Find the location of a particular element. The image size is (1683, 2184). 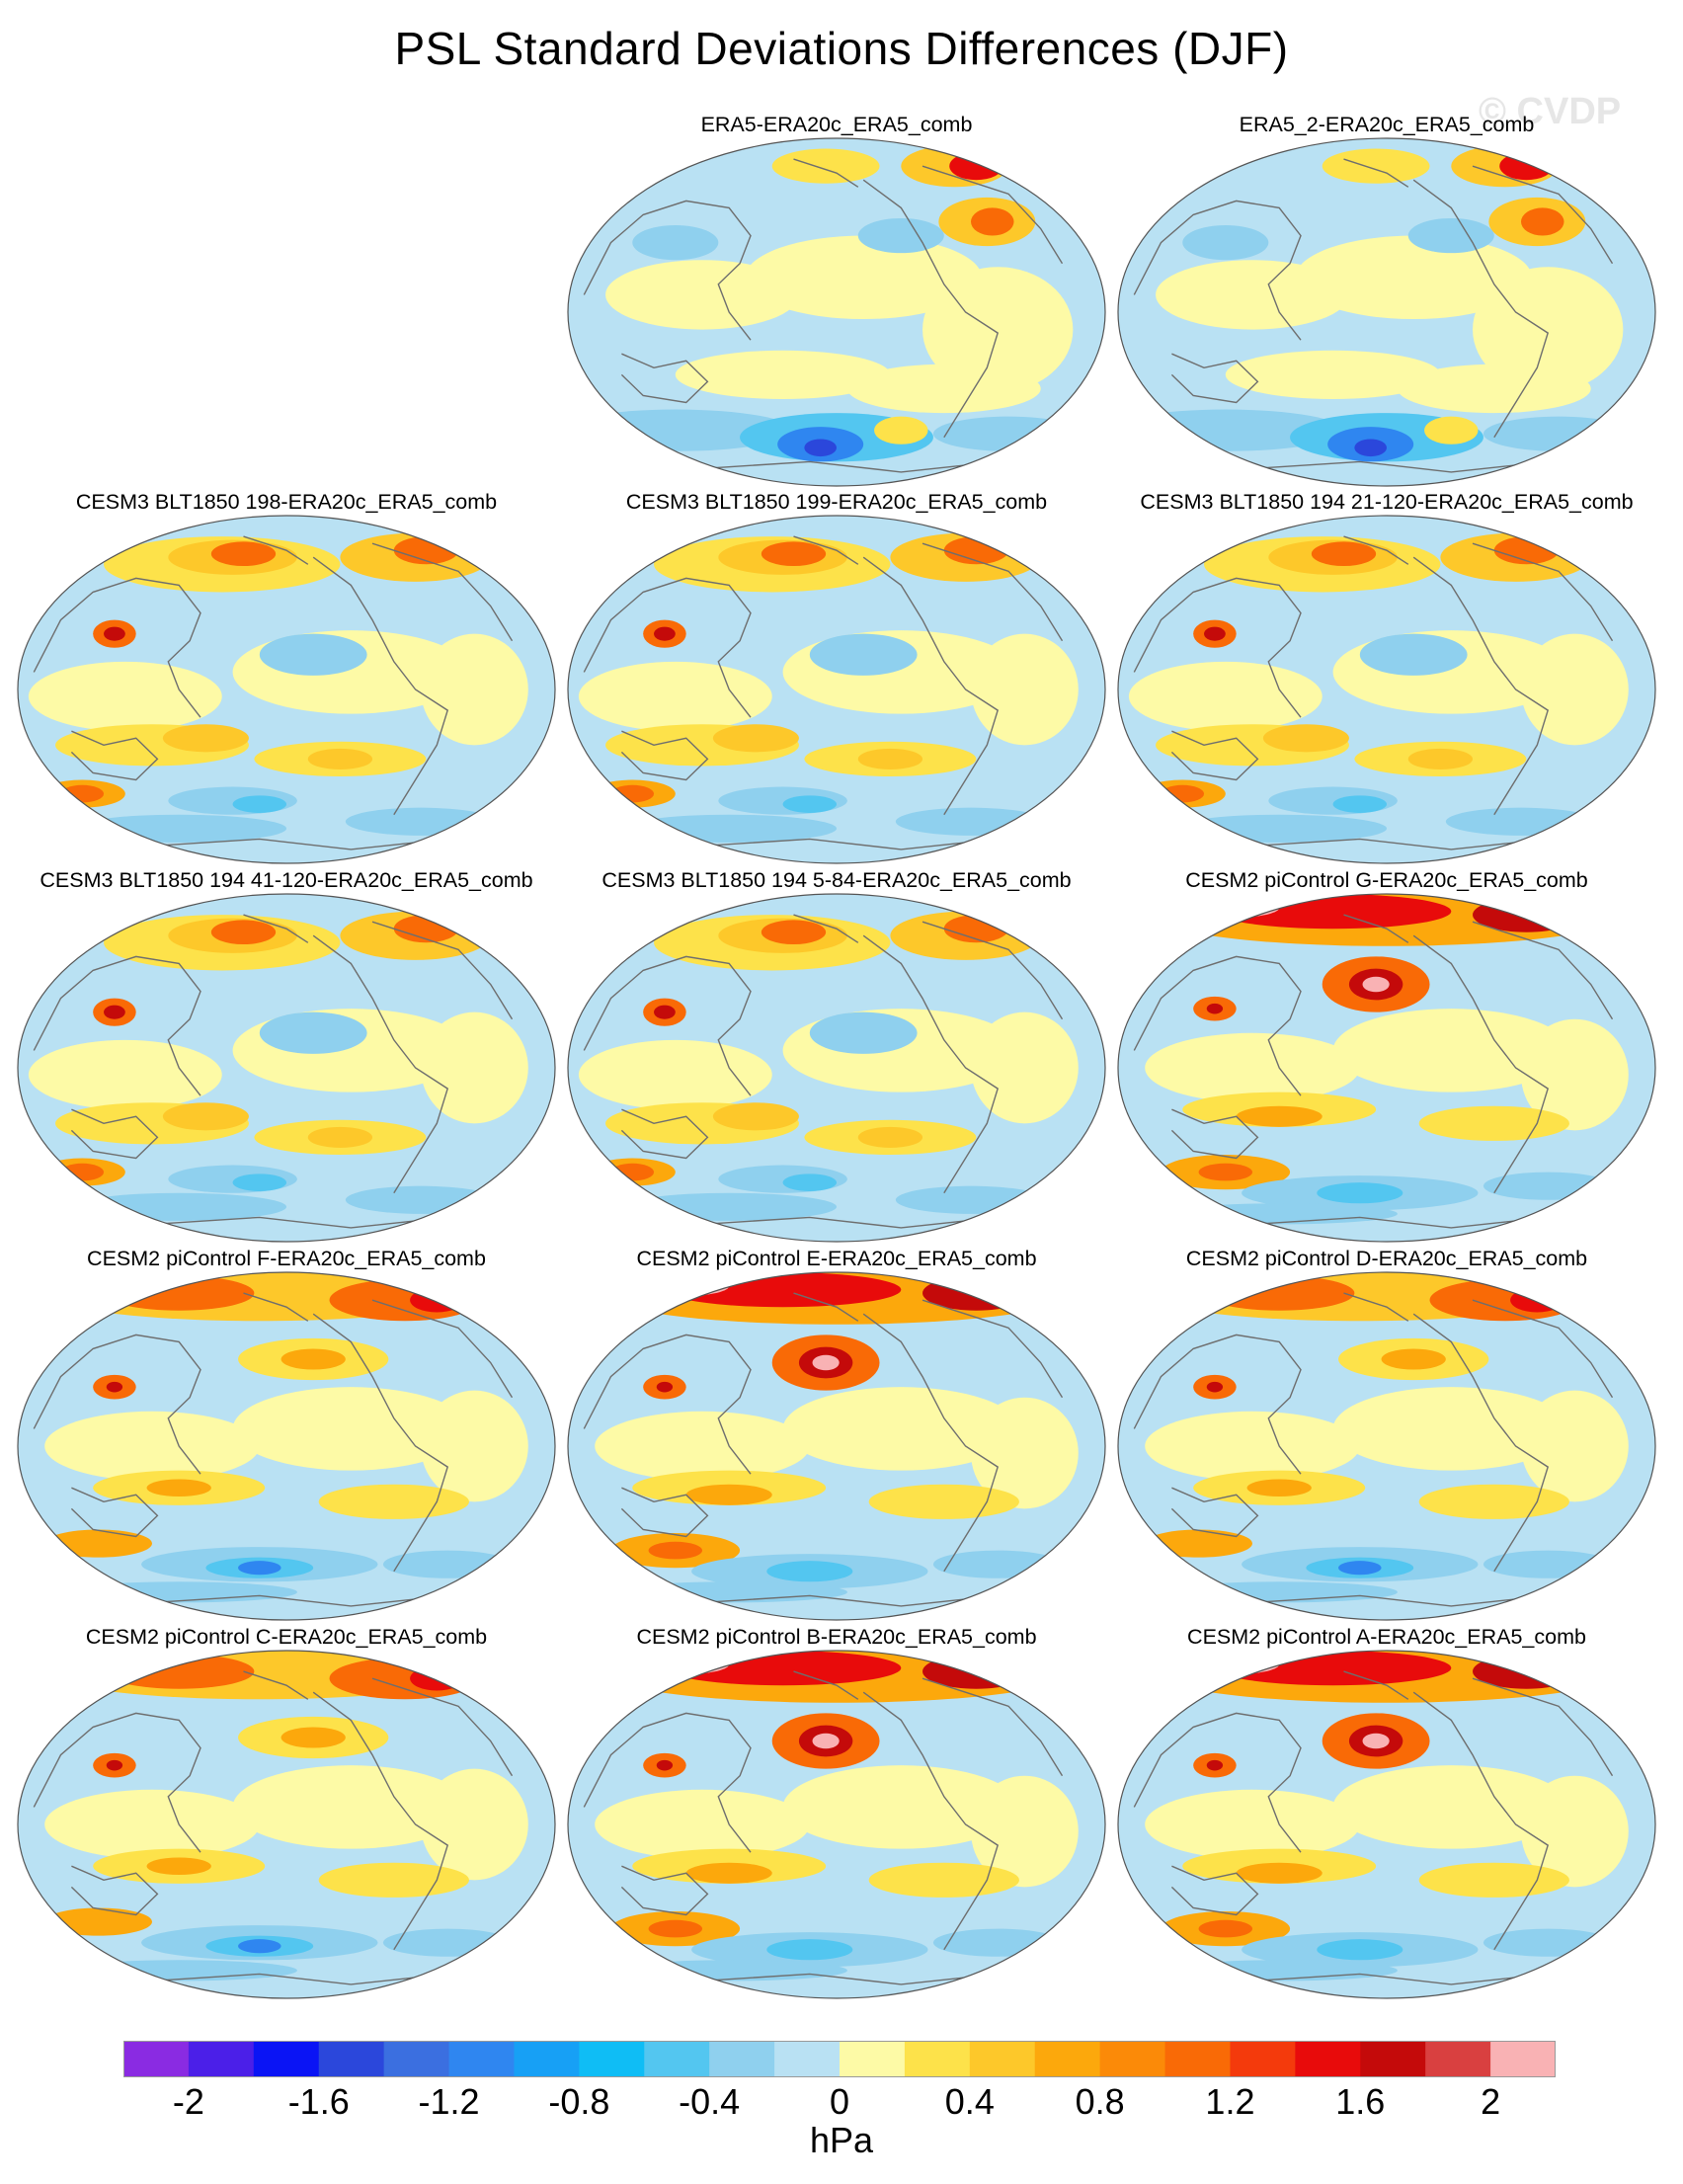

panel-title: CESM2 piControl E-ERA20c_ERA5_comb is located at coordinates (836, 1258).